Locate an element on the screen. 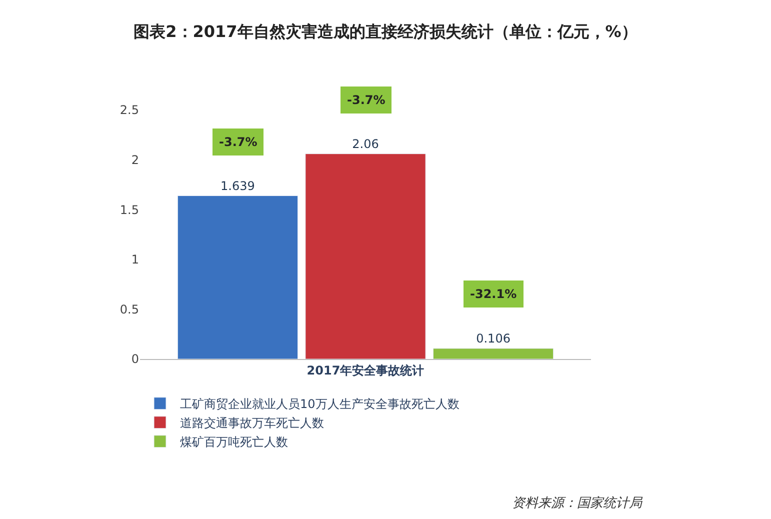  annotation: -32.1% is located at coordinates (493, 294).